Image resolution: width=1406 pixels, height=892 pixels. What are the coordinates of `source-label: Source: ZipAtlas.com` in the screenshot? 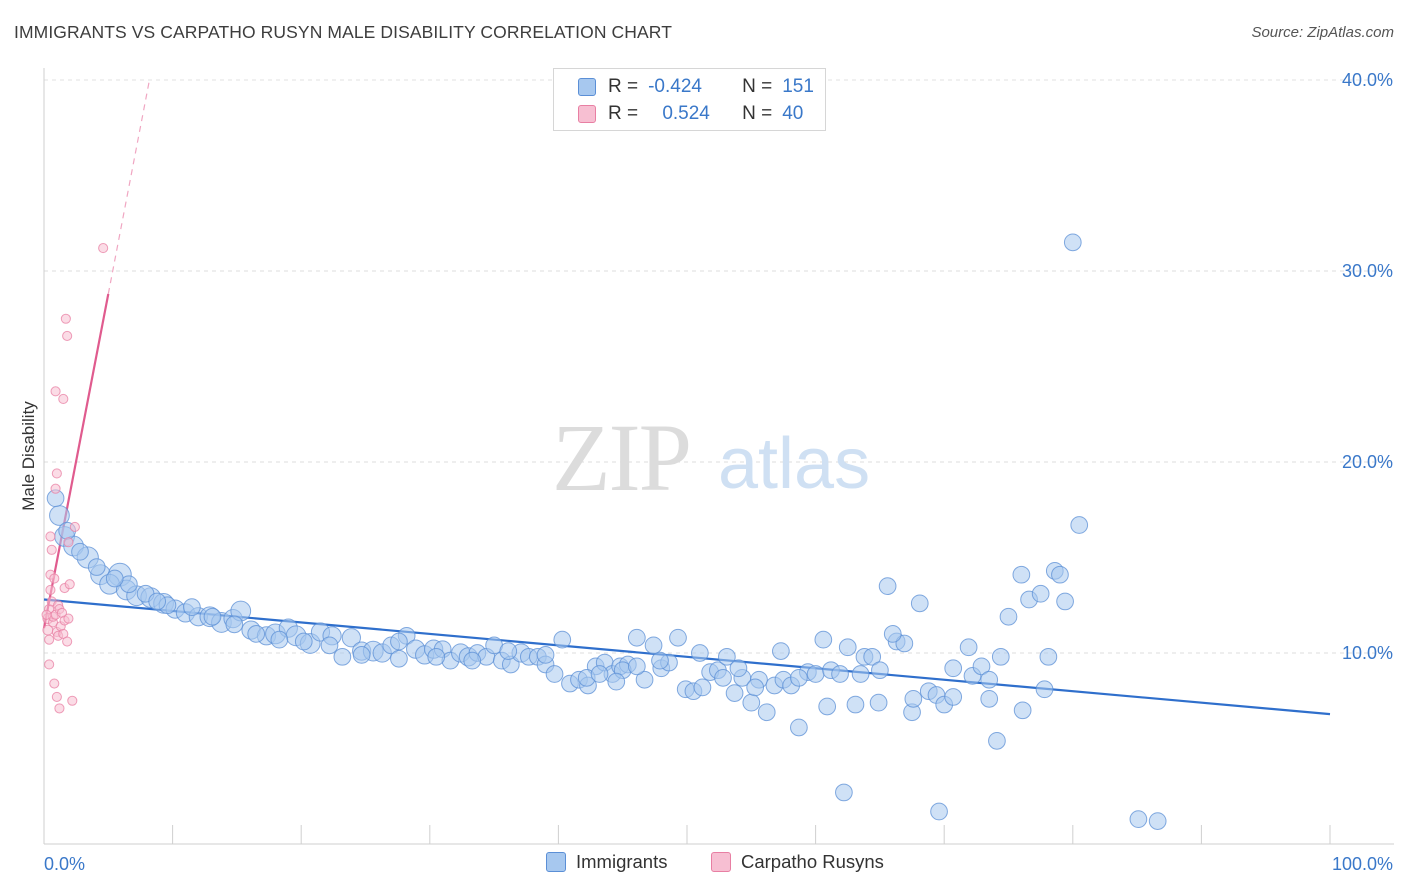 It's located at (1322, 32).